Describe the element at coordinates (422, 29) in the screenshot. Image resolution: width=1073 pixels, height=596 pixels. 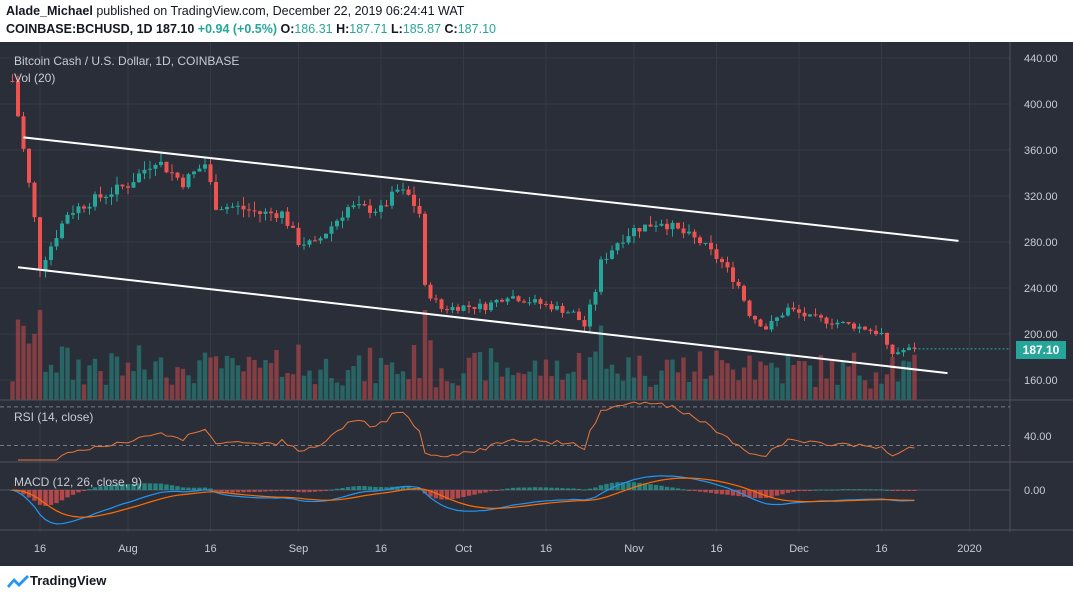
I see `low-value: 185.87` at that location.